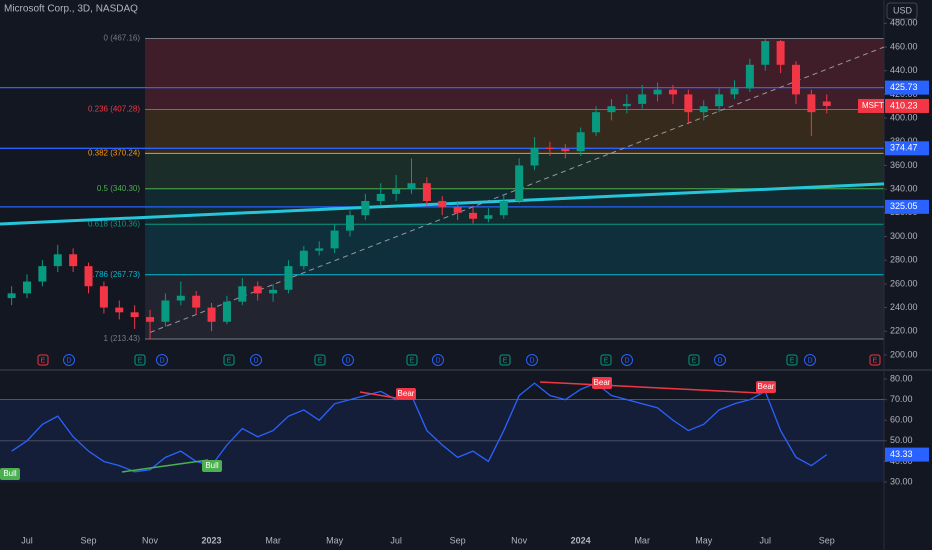 This screenshot has height=550, width=932. I want to click on y-tick-label: 280.00, so click(904, 260).